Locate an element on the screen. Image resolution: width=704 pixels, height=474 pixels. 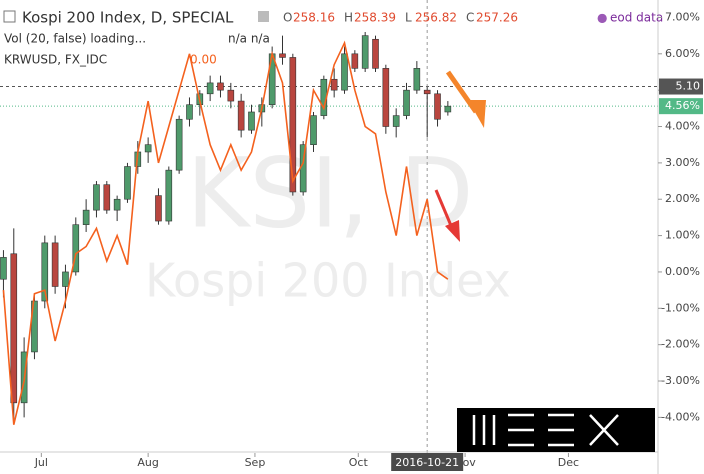
x-tick-label: Oct is located at coordinates (359, 462).